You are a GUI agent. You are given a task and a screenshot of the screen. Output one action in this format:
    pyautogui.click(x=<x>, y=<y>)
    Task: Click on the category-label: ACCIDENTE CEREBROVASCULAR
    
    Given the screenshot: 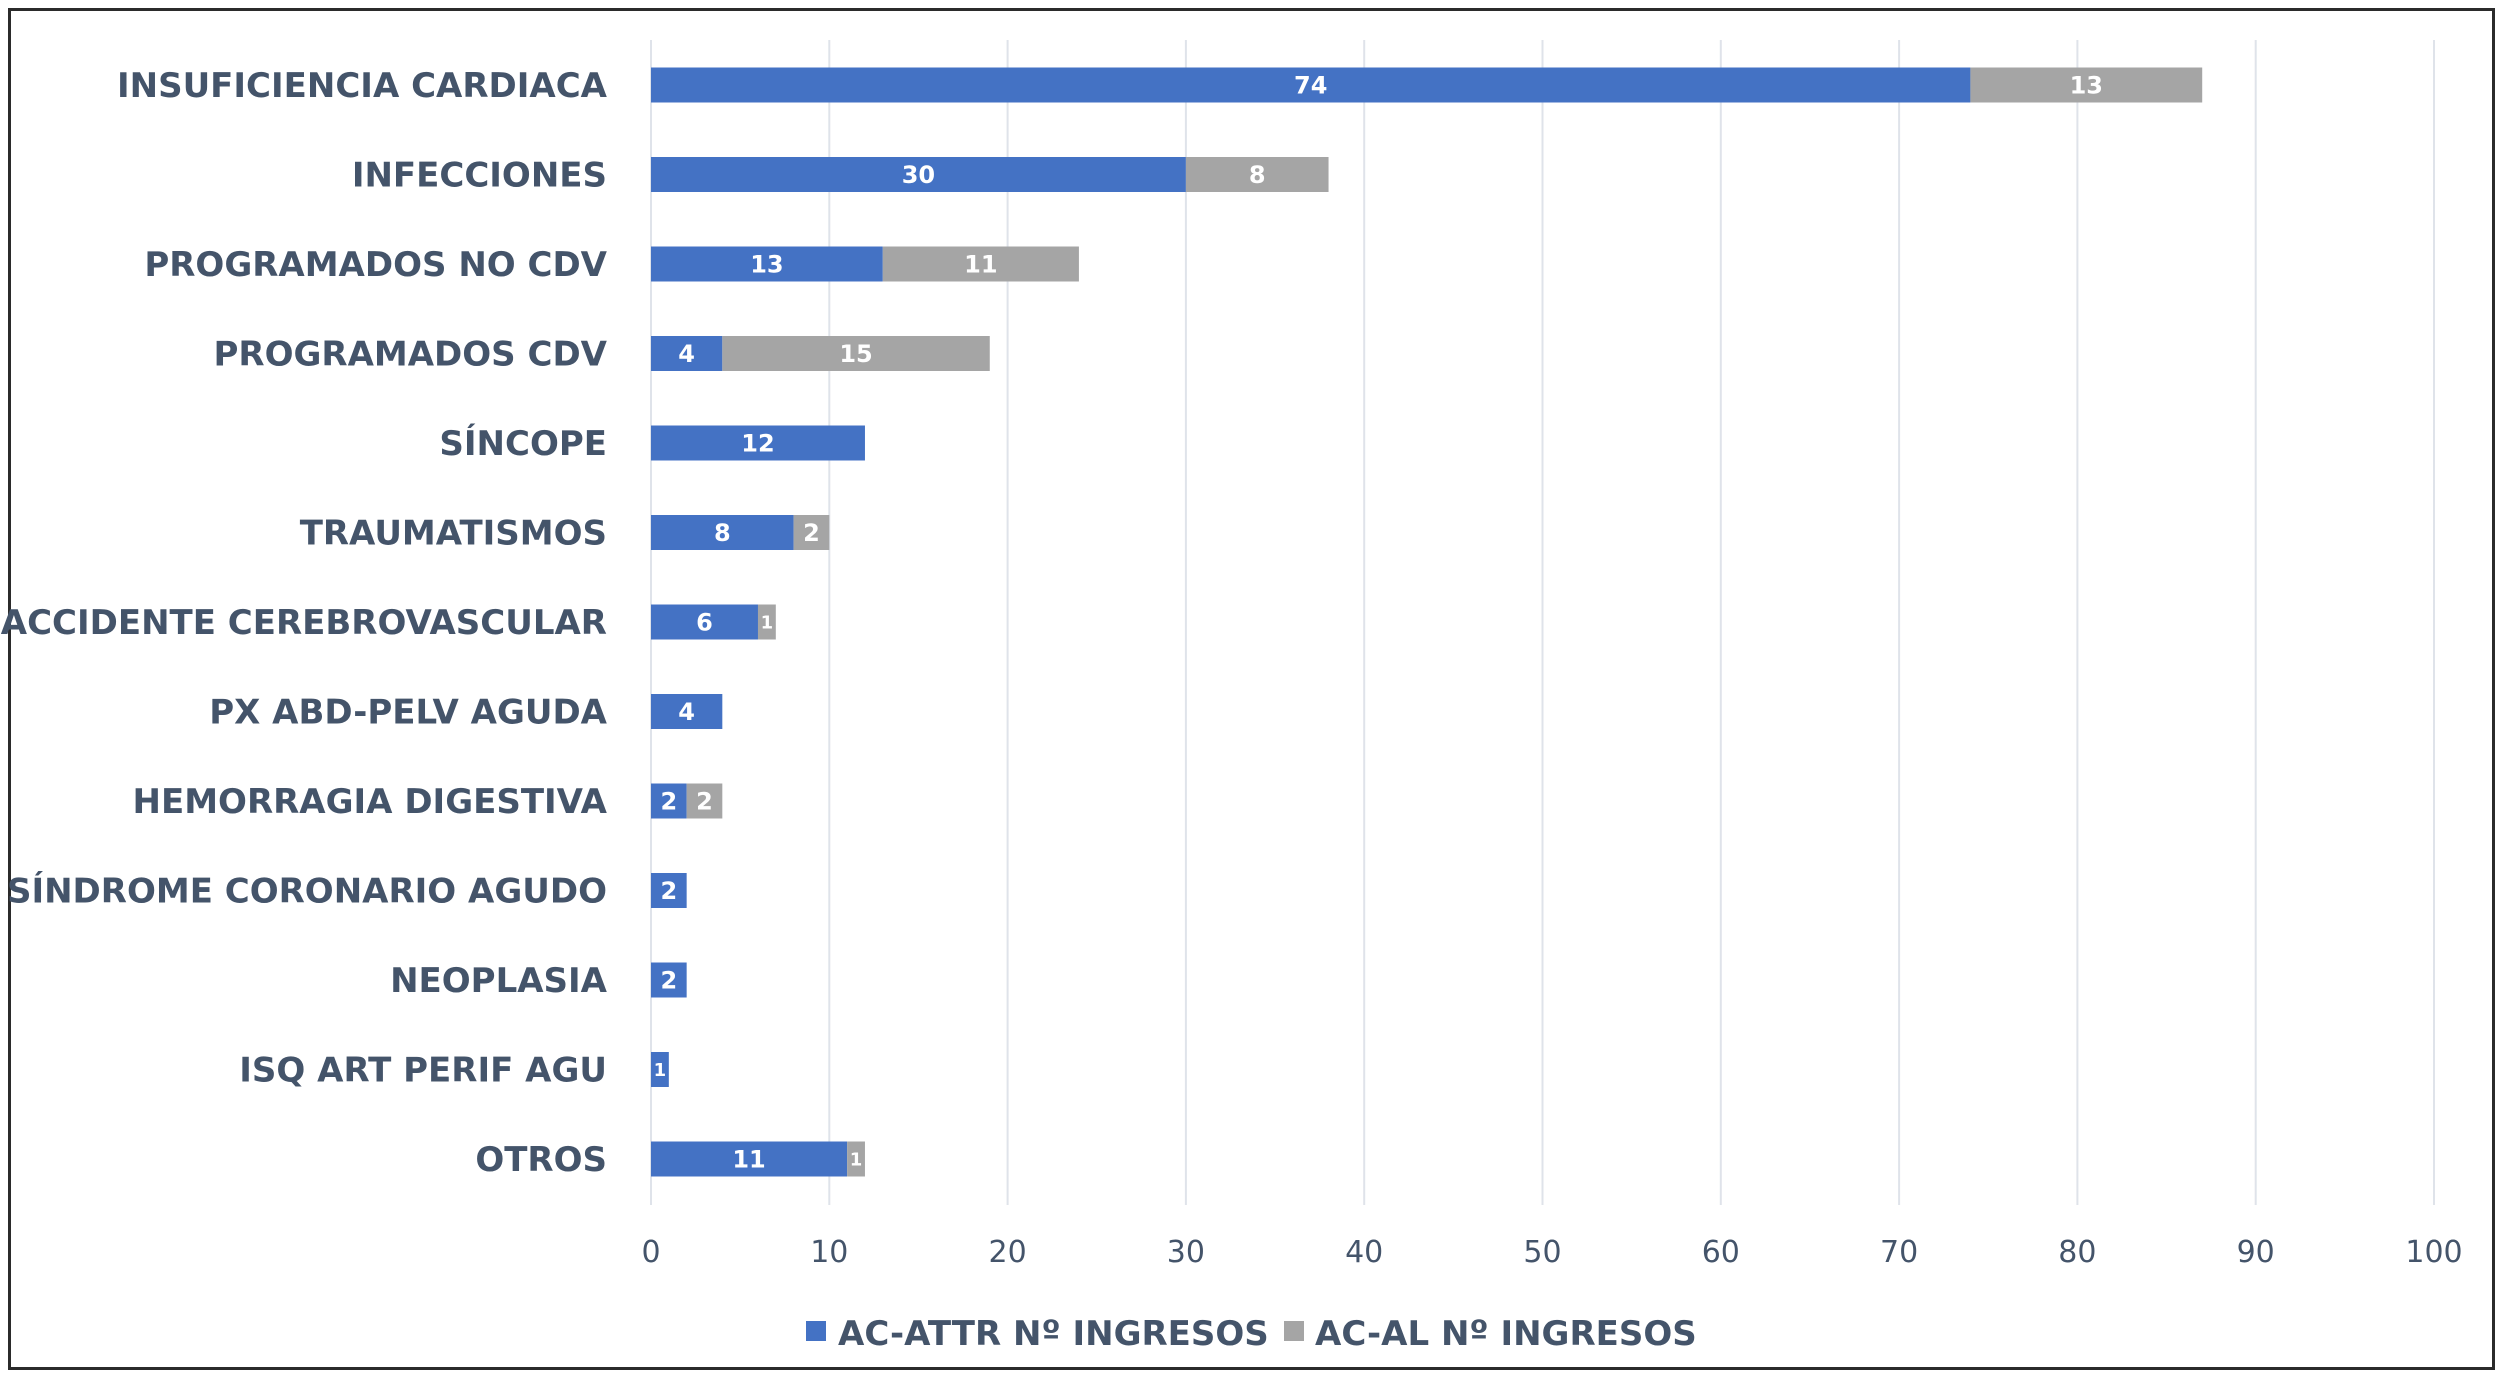 What is the action you would take?
    pyautogui.click(x=304, y=623)
    